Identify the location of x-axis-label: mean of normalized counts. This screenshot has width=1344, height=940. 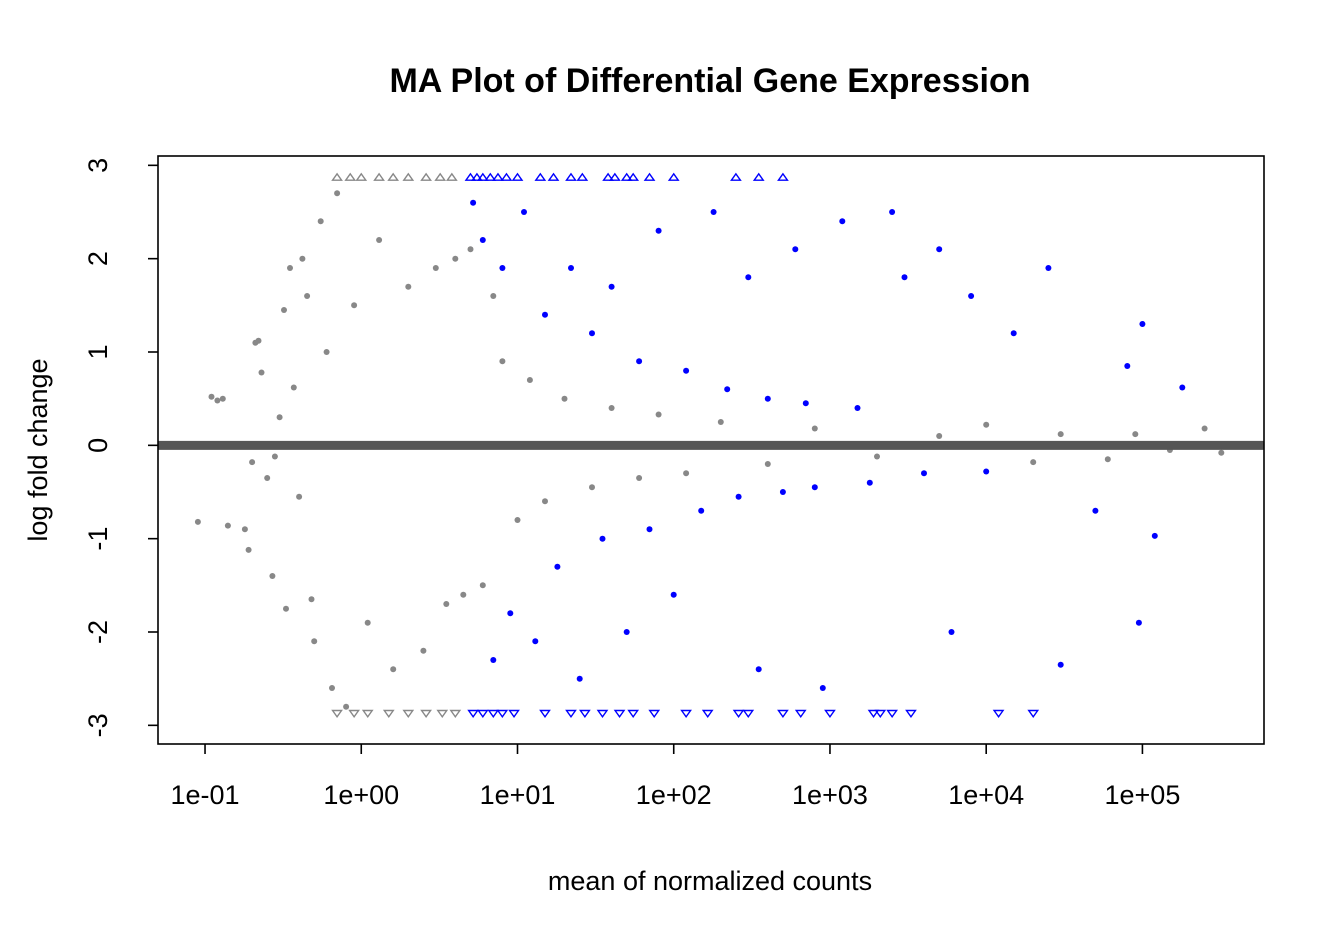
(710, 881).